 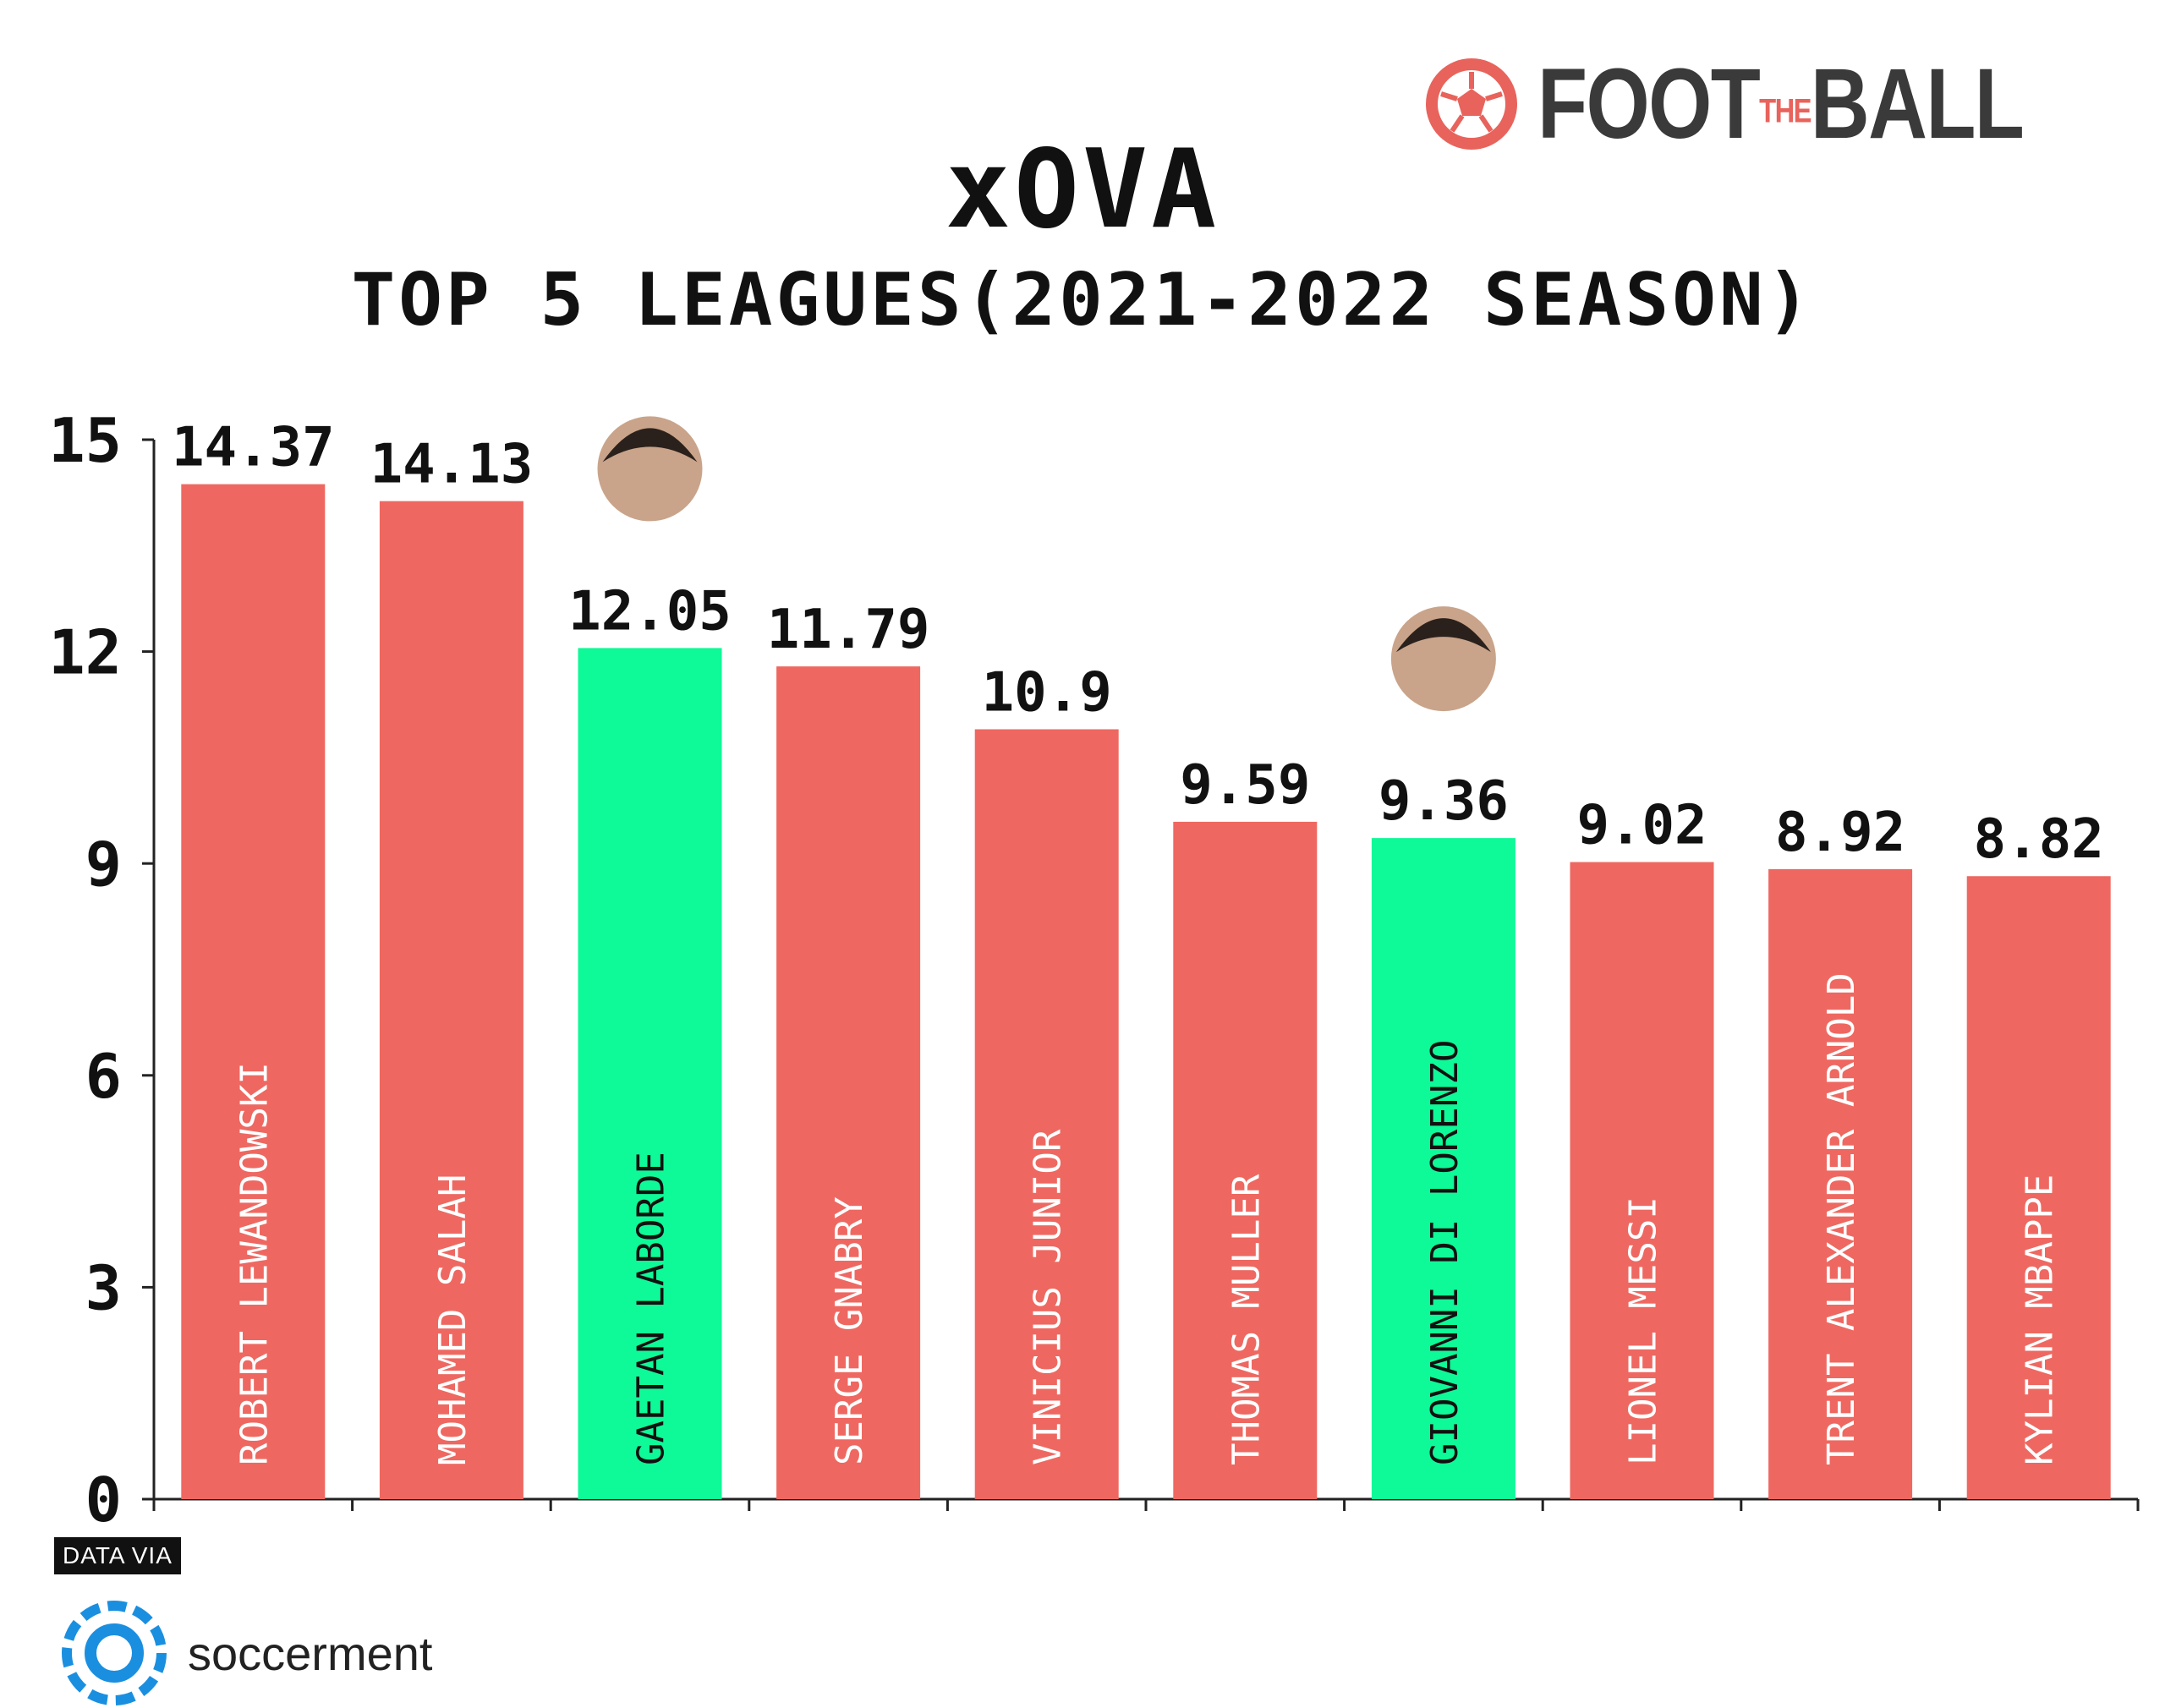 What do you see at coordinates (453, 1319) in the screenshot?
I see `bar-category-label: MOHAMED SALAH` at bounding box center [453, 1319].